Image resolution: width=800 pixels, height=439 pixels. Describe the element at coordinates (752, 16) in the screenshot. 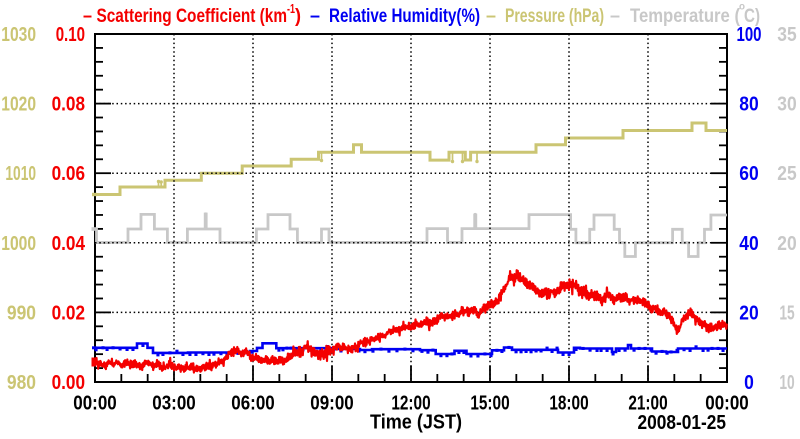

I see `svg-text: C)` at that location.